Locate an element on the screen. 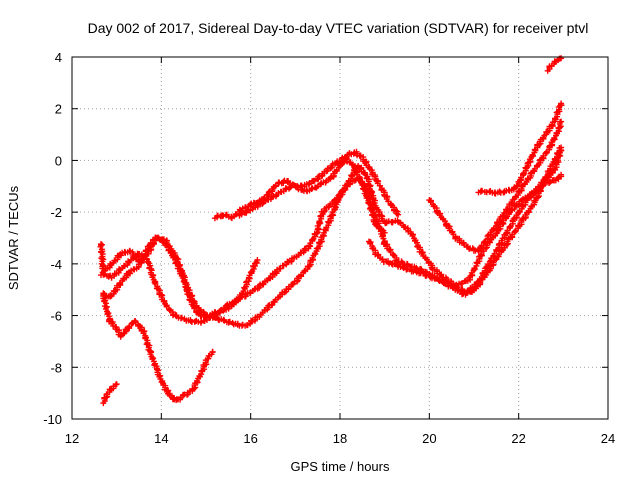 The height and width of the screenshot is (480, 640). y-tick-label: -10 is located at coordinates (52, 419).